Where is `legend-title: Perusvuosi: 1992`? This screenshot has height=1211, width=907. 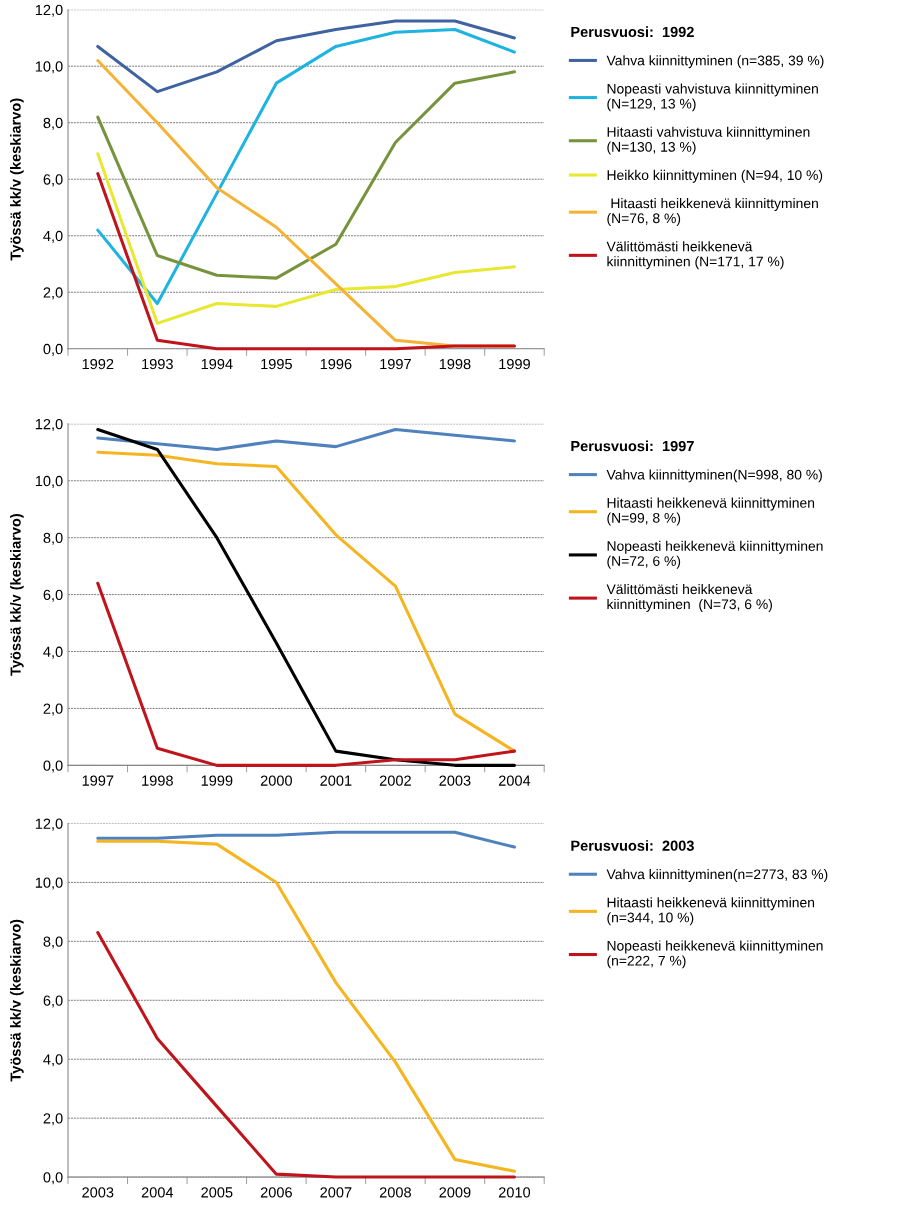 legend-title: Perusvuosi: 1992 is located at coordinates (632, 32).